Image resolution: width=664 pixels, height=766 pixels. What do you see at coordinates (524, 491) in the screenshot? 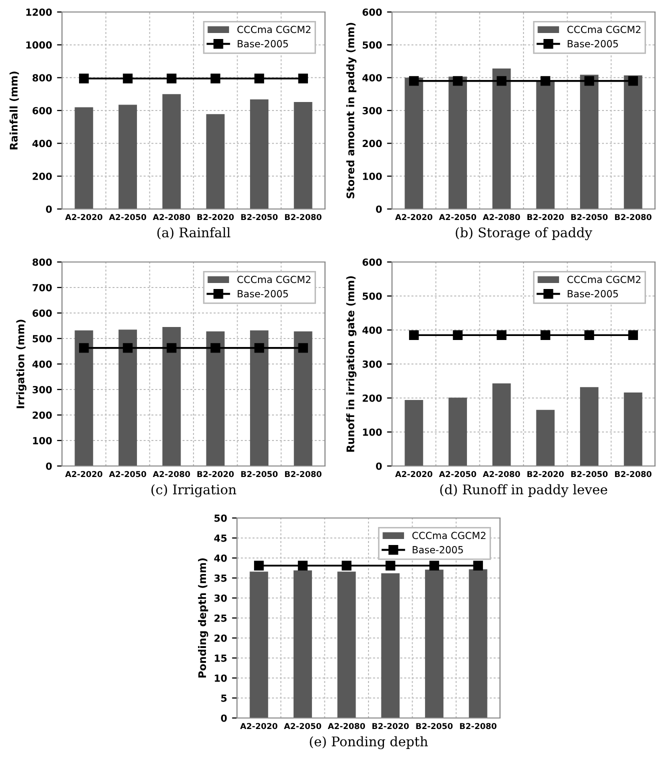
I see `text: (d) Runoff in paddy levee` at bounding box center [524, 491].